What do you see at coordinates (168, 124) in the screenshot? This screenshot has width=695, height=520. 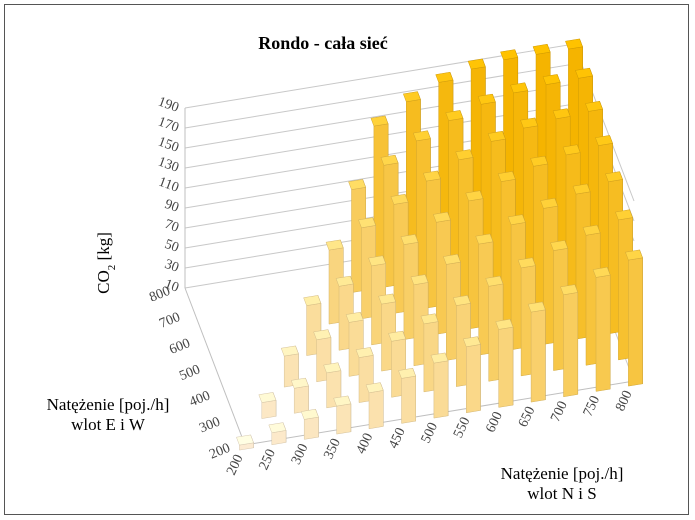 I see `z-tick-170: 170` at bounding box center [168, 124].